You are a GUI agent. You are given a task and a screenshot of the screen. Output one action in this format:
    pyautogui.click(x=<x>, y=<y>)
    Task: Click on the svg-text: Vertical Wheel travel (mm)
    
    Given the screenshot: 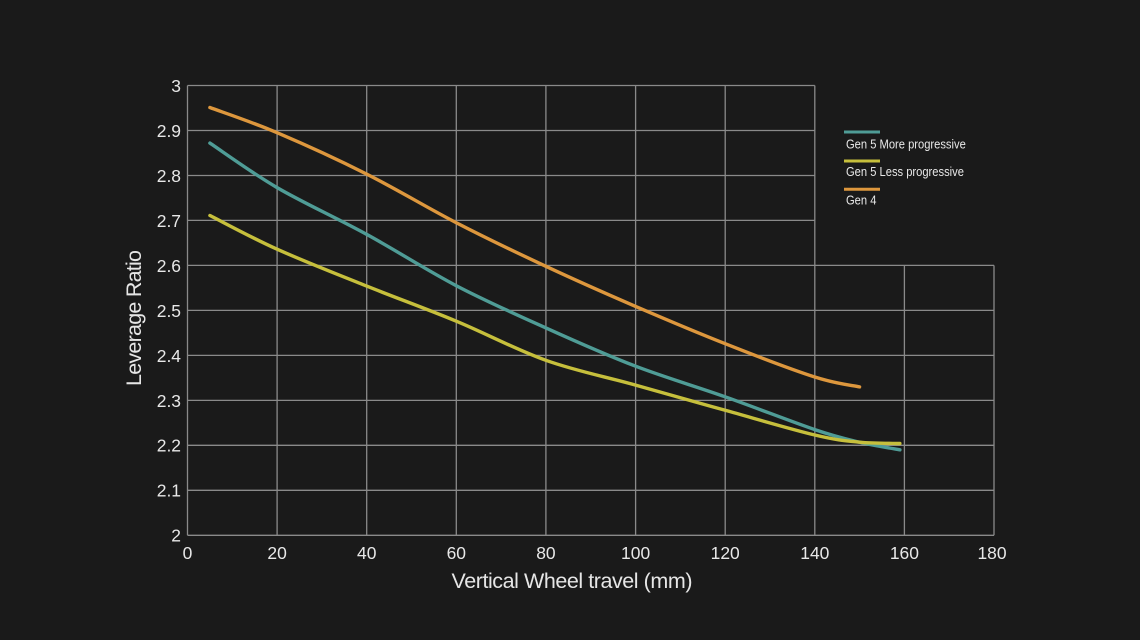 What is the action you would take?
    pyautogui.click(x=572, y=581)
    